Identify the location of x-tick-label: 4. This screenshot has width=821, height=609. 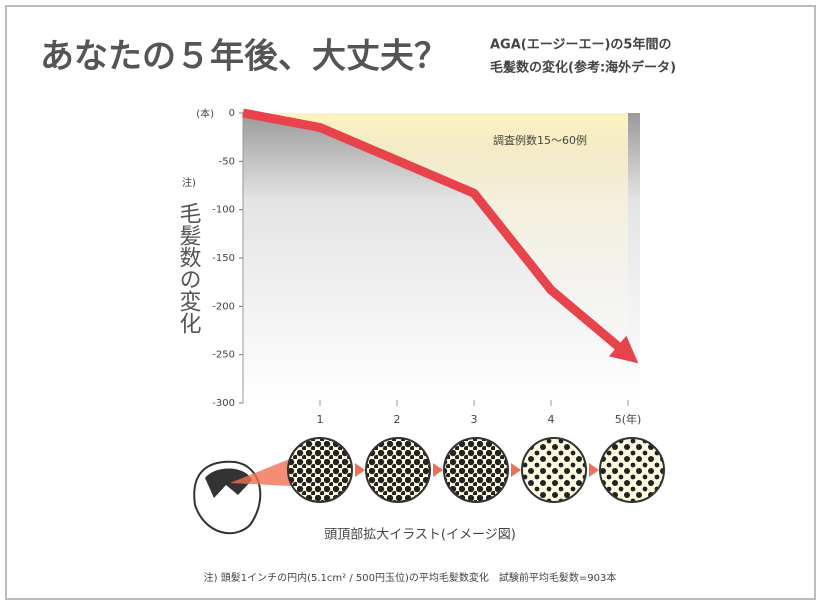
(551, 419).